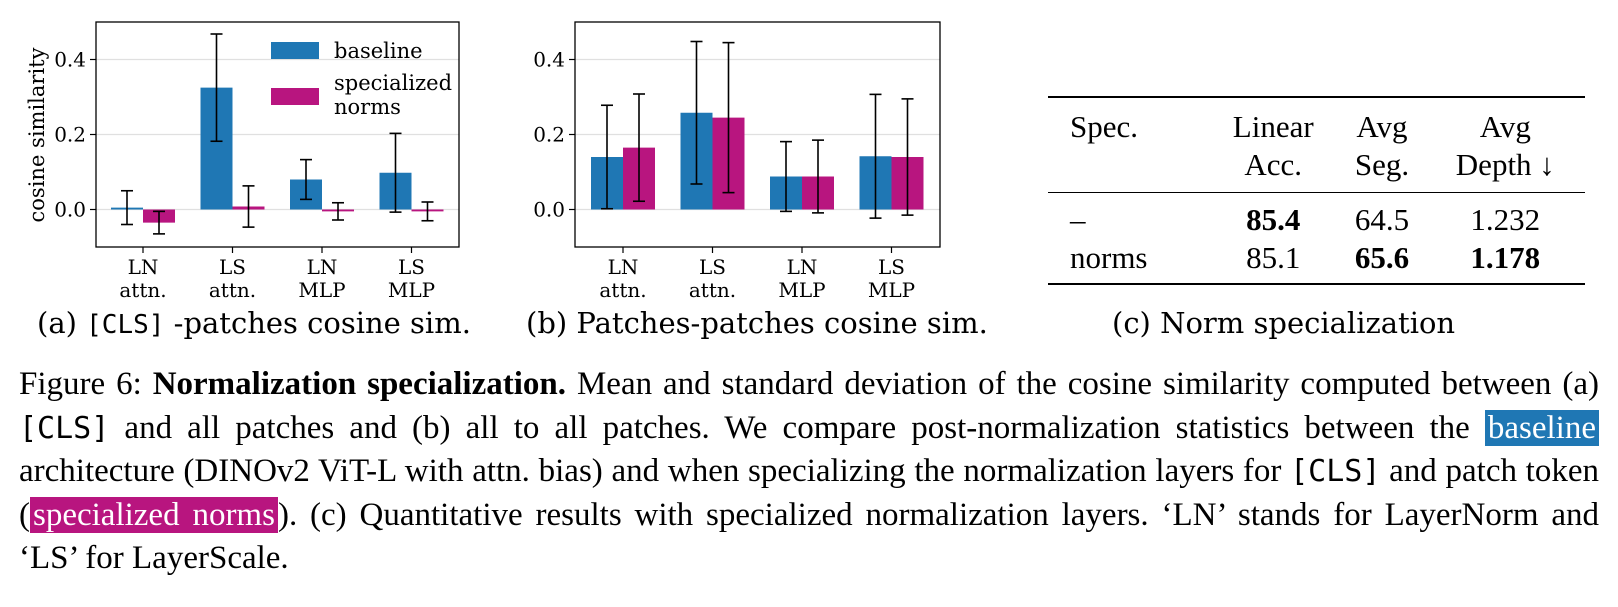 The width and height of the screenshot is (1618, 607). I want to click on header-linear-acc: Linear Acc., so click(1273, 145).